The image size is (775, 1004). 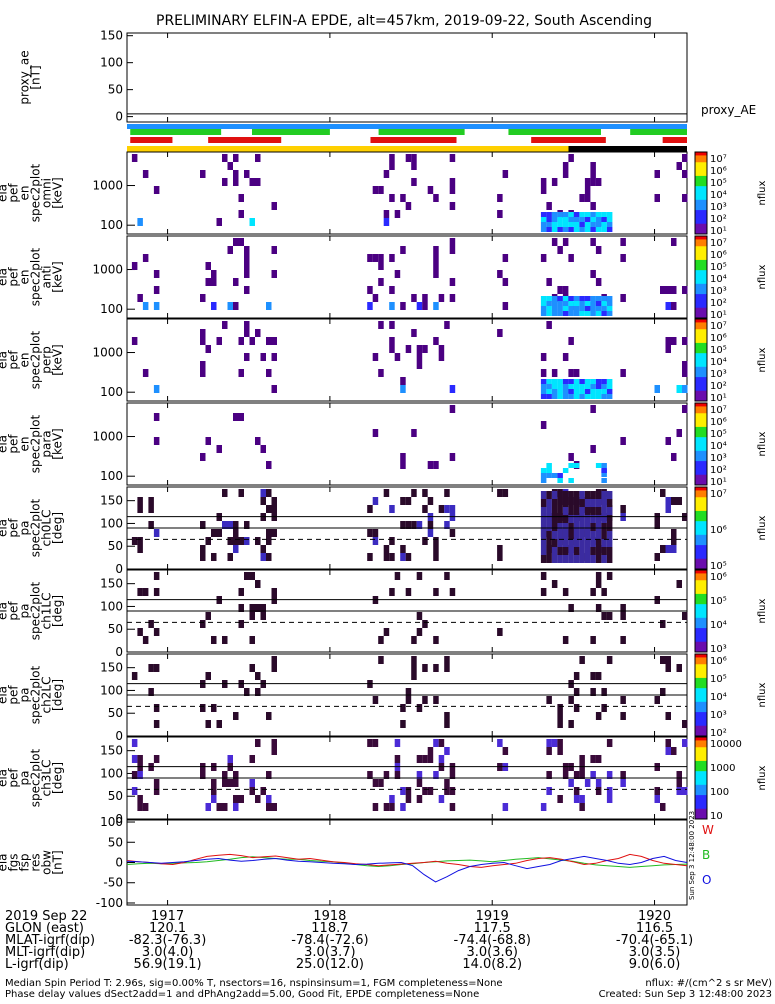 What do you see at coordinates (718, 625) in the screenshot?
I see `colorbar-tick-label: 10⁴` at bounding box center [718, 625].